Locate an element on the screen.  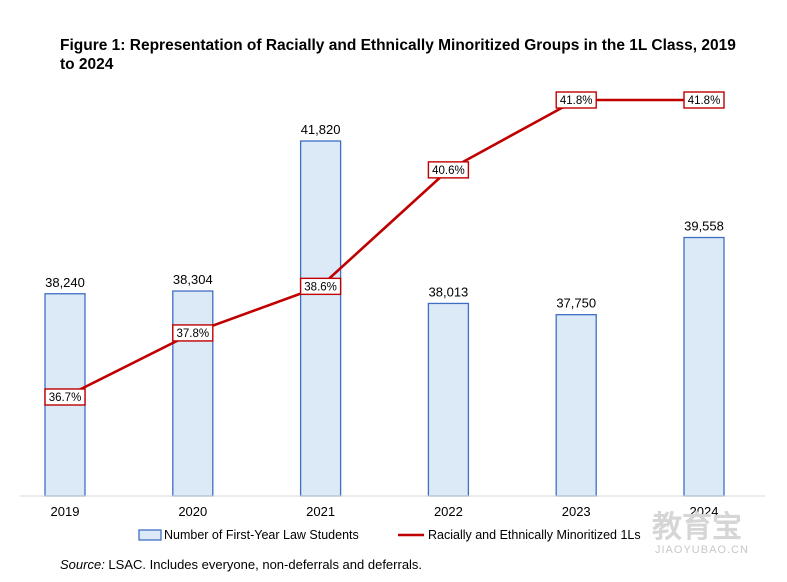
line-label-2020: 37.8% is located at coordinates (192, 334).